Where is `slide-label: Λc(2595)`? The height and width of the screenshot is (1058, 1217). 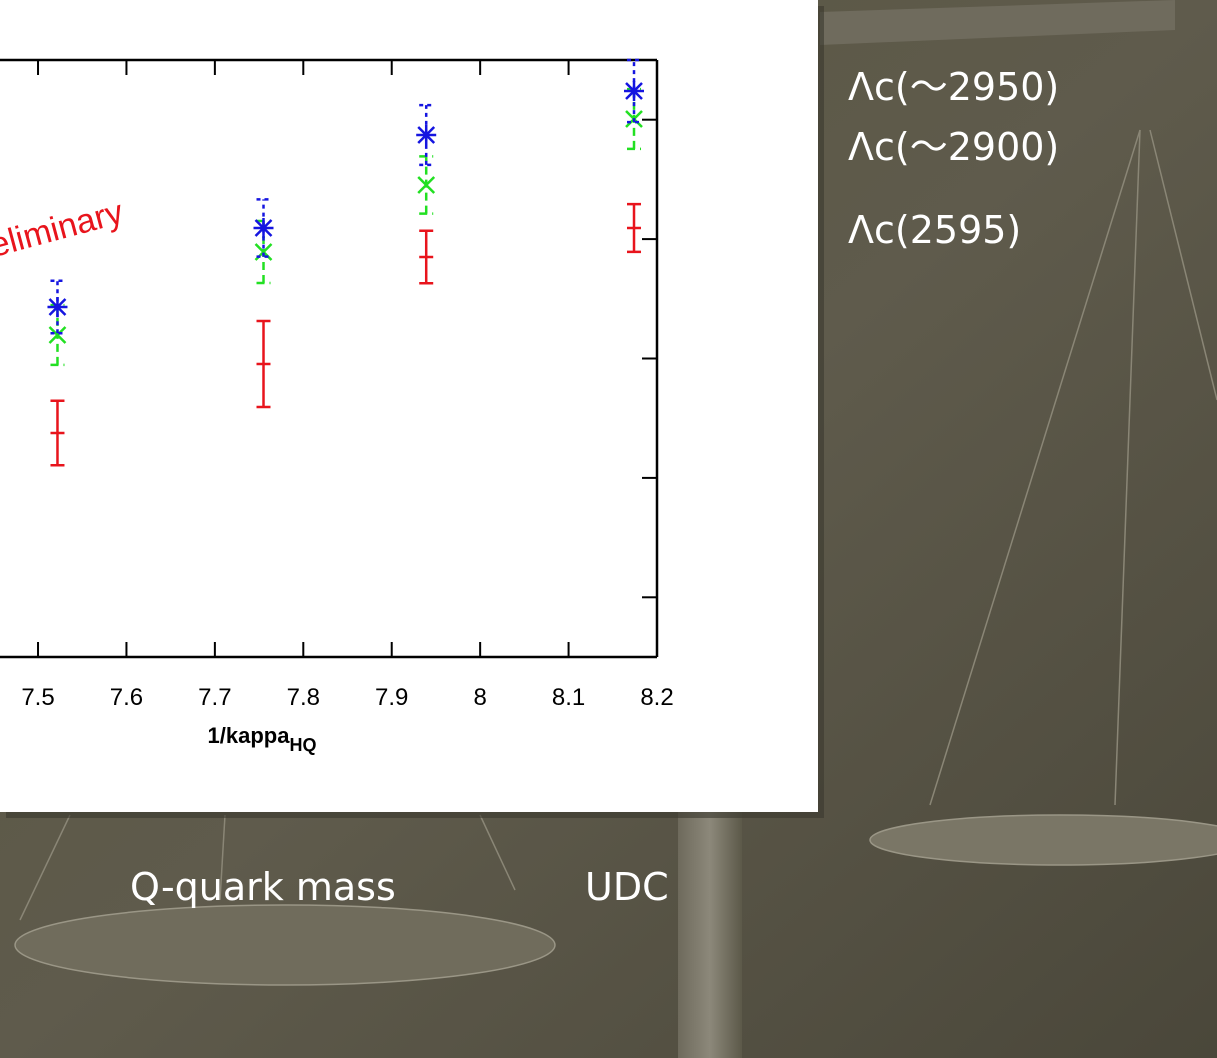
slide-label: Λc(2595) is located at coordinates (934, 230).